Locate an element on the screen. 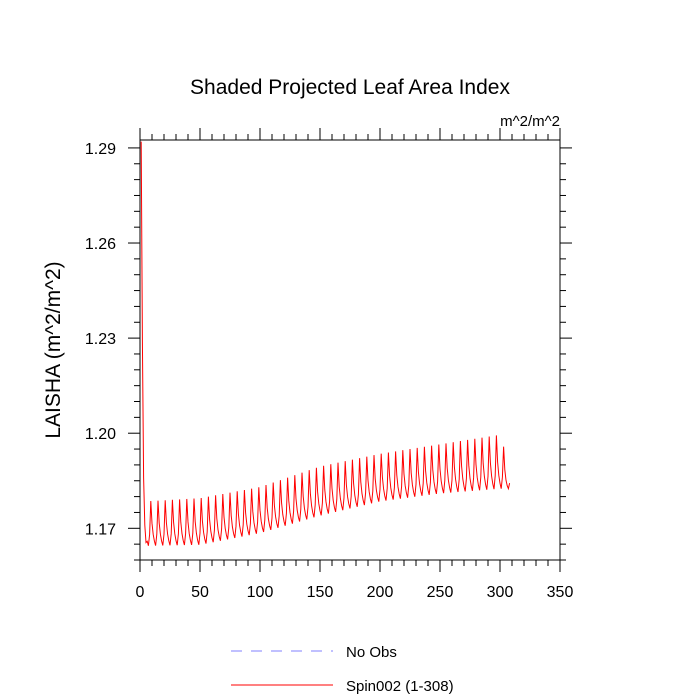  legend-label-spin002: Spin002 (1-308) is located at coordinates (400, 686).